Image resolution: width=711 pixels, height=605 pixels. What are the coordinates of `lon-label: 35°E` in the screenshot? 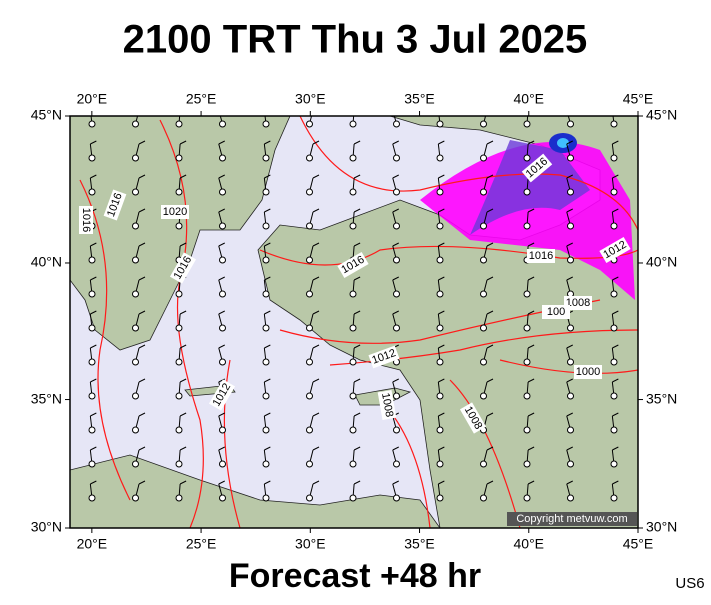 It's located at (419, 99).